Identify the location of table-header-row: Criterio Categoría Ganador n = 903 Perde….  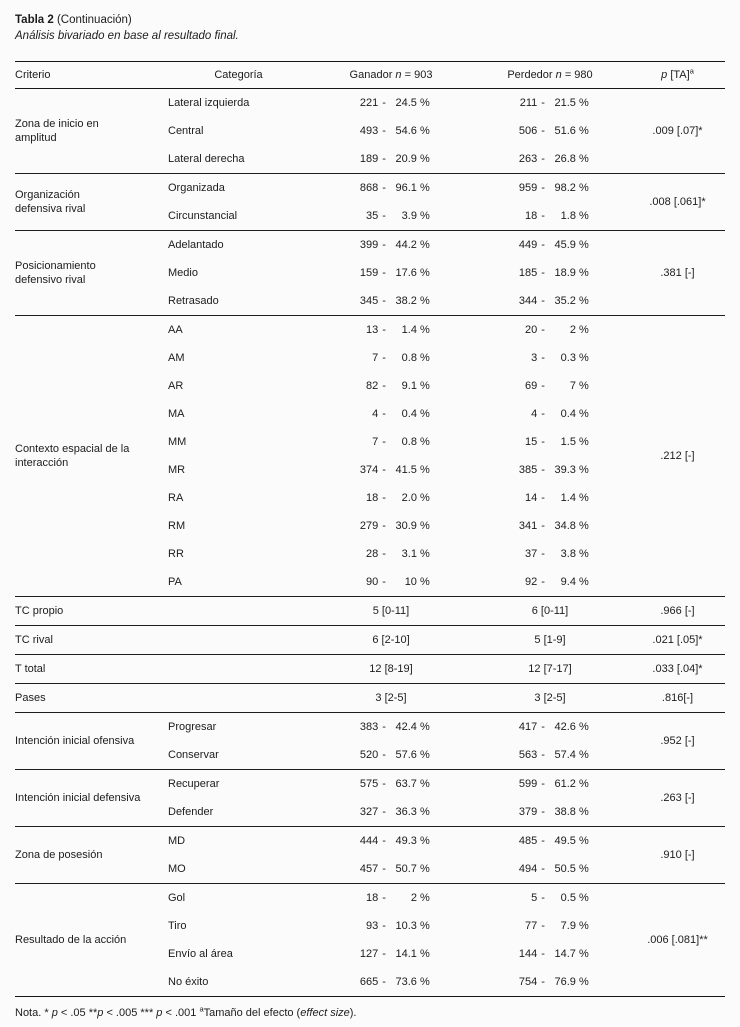
(370, 75).